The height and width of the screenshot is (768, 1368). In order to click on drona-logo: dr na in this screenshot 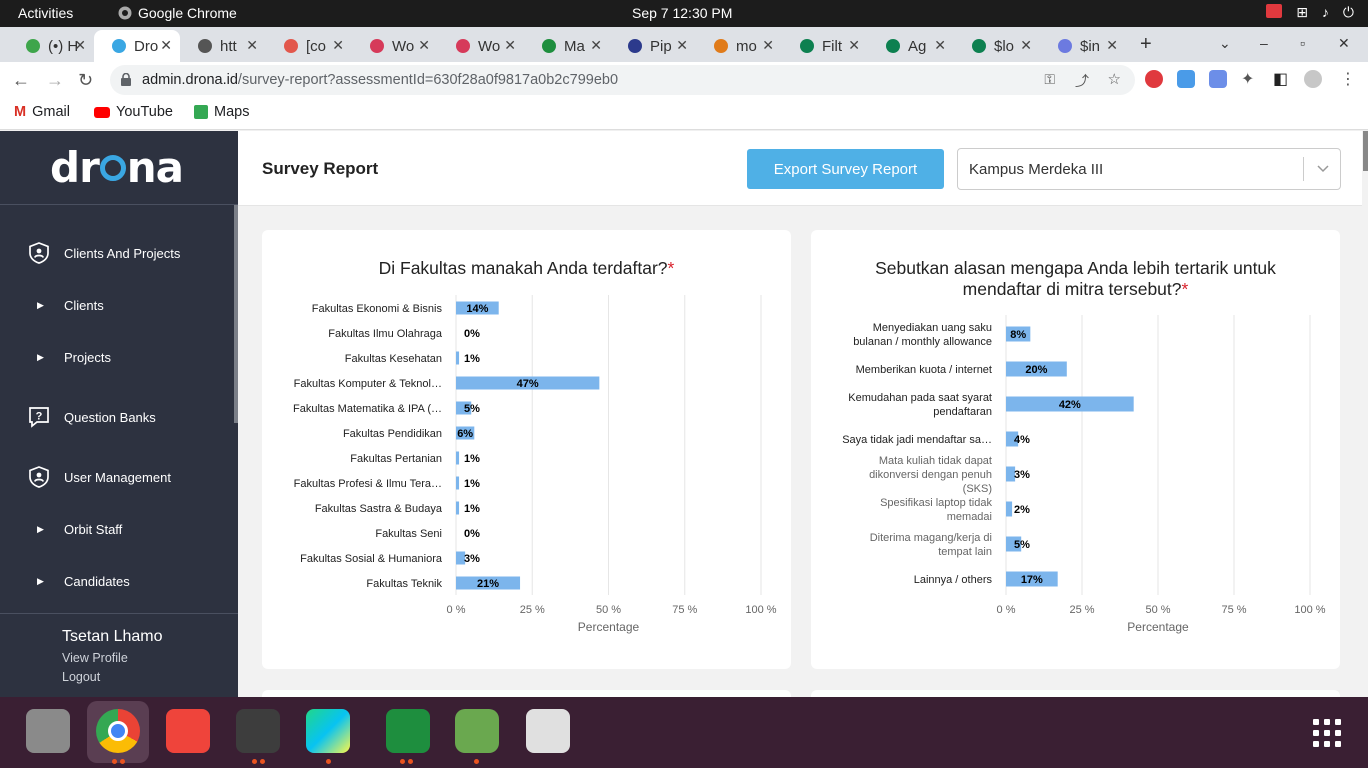, I will do `click(117, 167)`.